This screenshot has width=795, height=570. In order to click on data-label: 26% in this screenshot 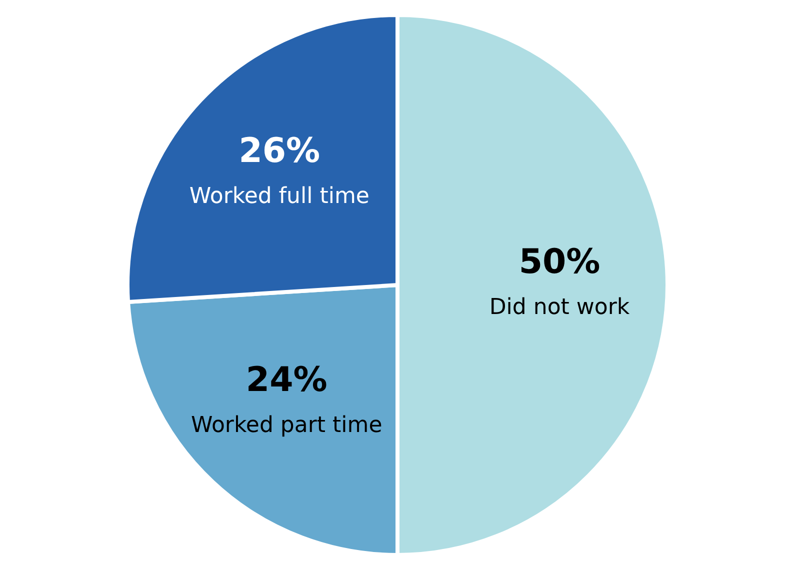, I will do `click(279, 151)`.